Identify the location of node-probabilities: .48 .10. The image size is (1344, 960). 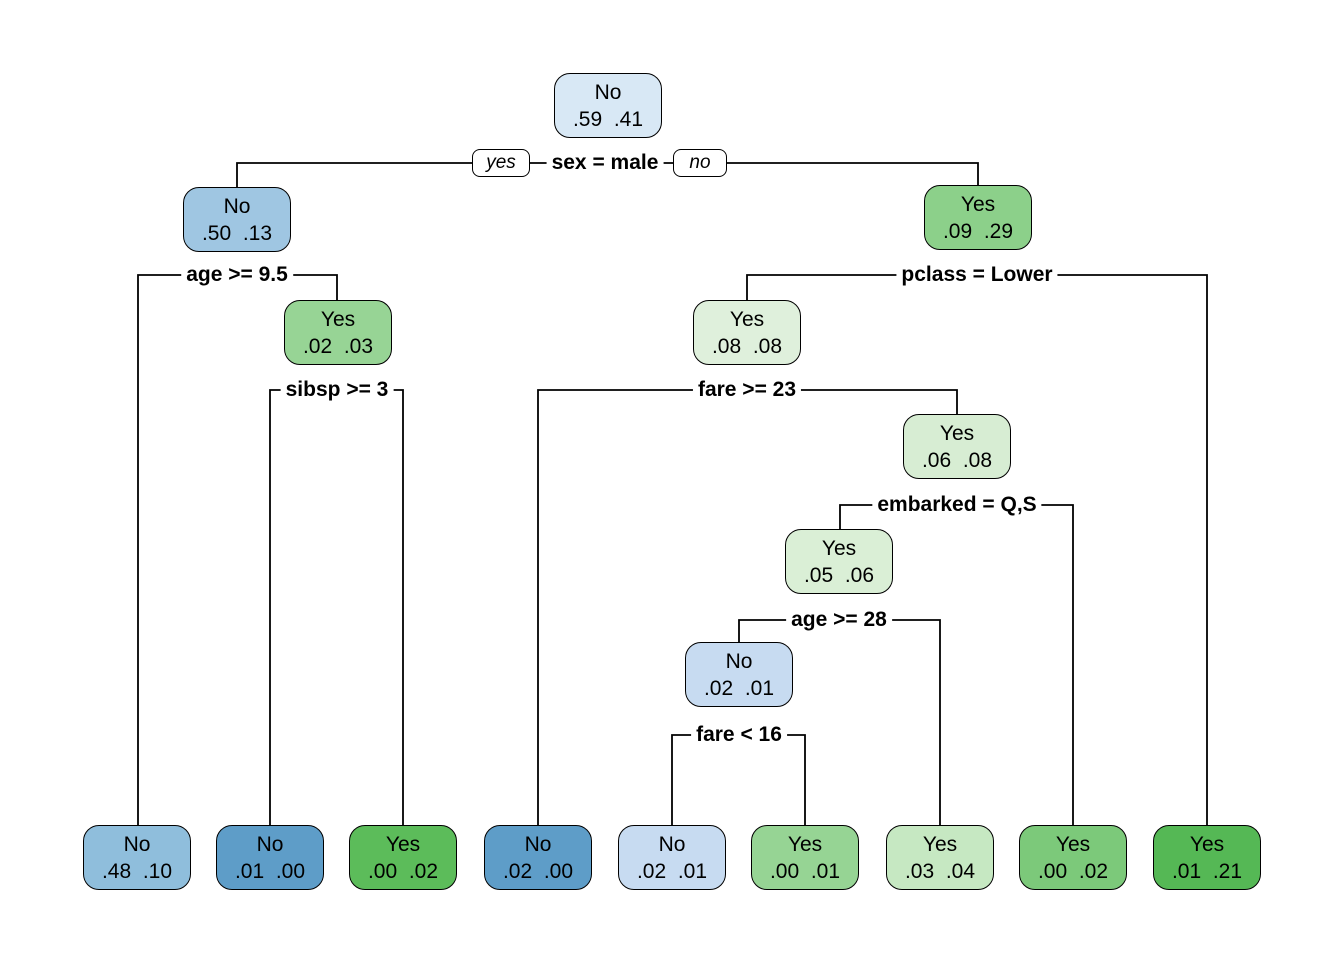
(137, 871).